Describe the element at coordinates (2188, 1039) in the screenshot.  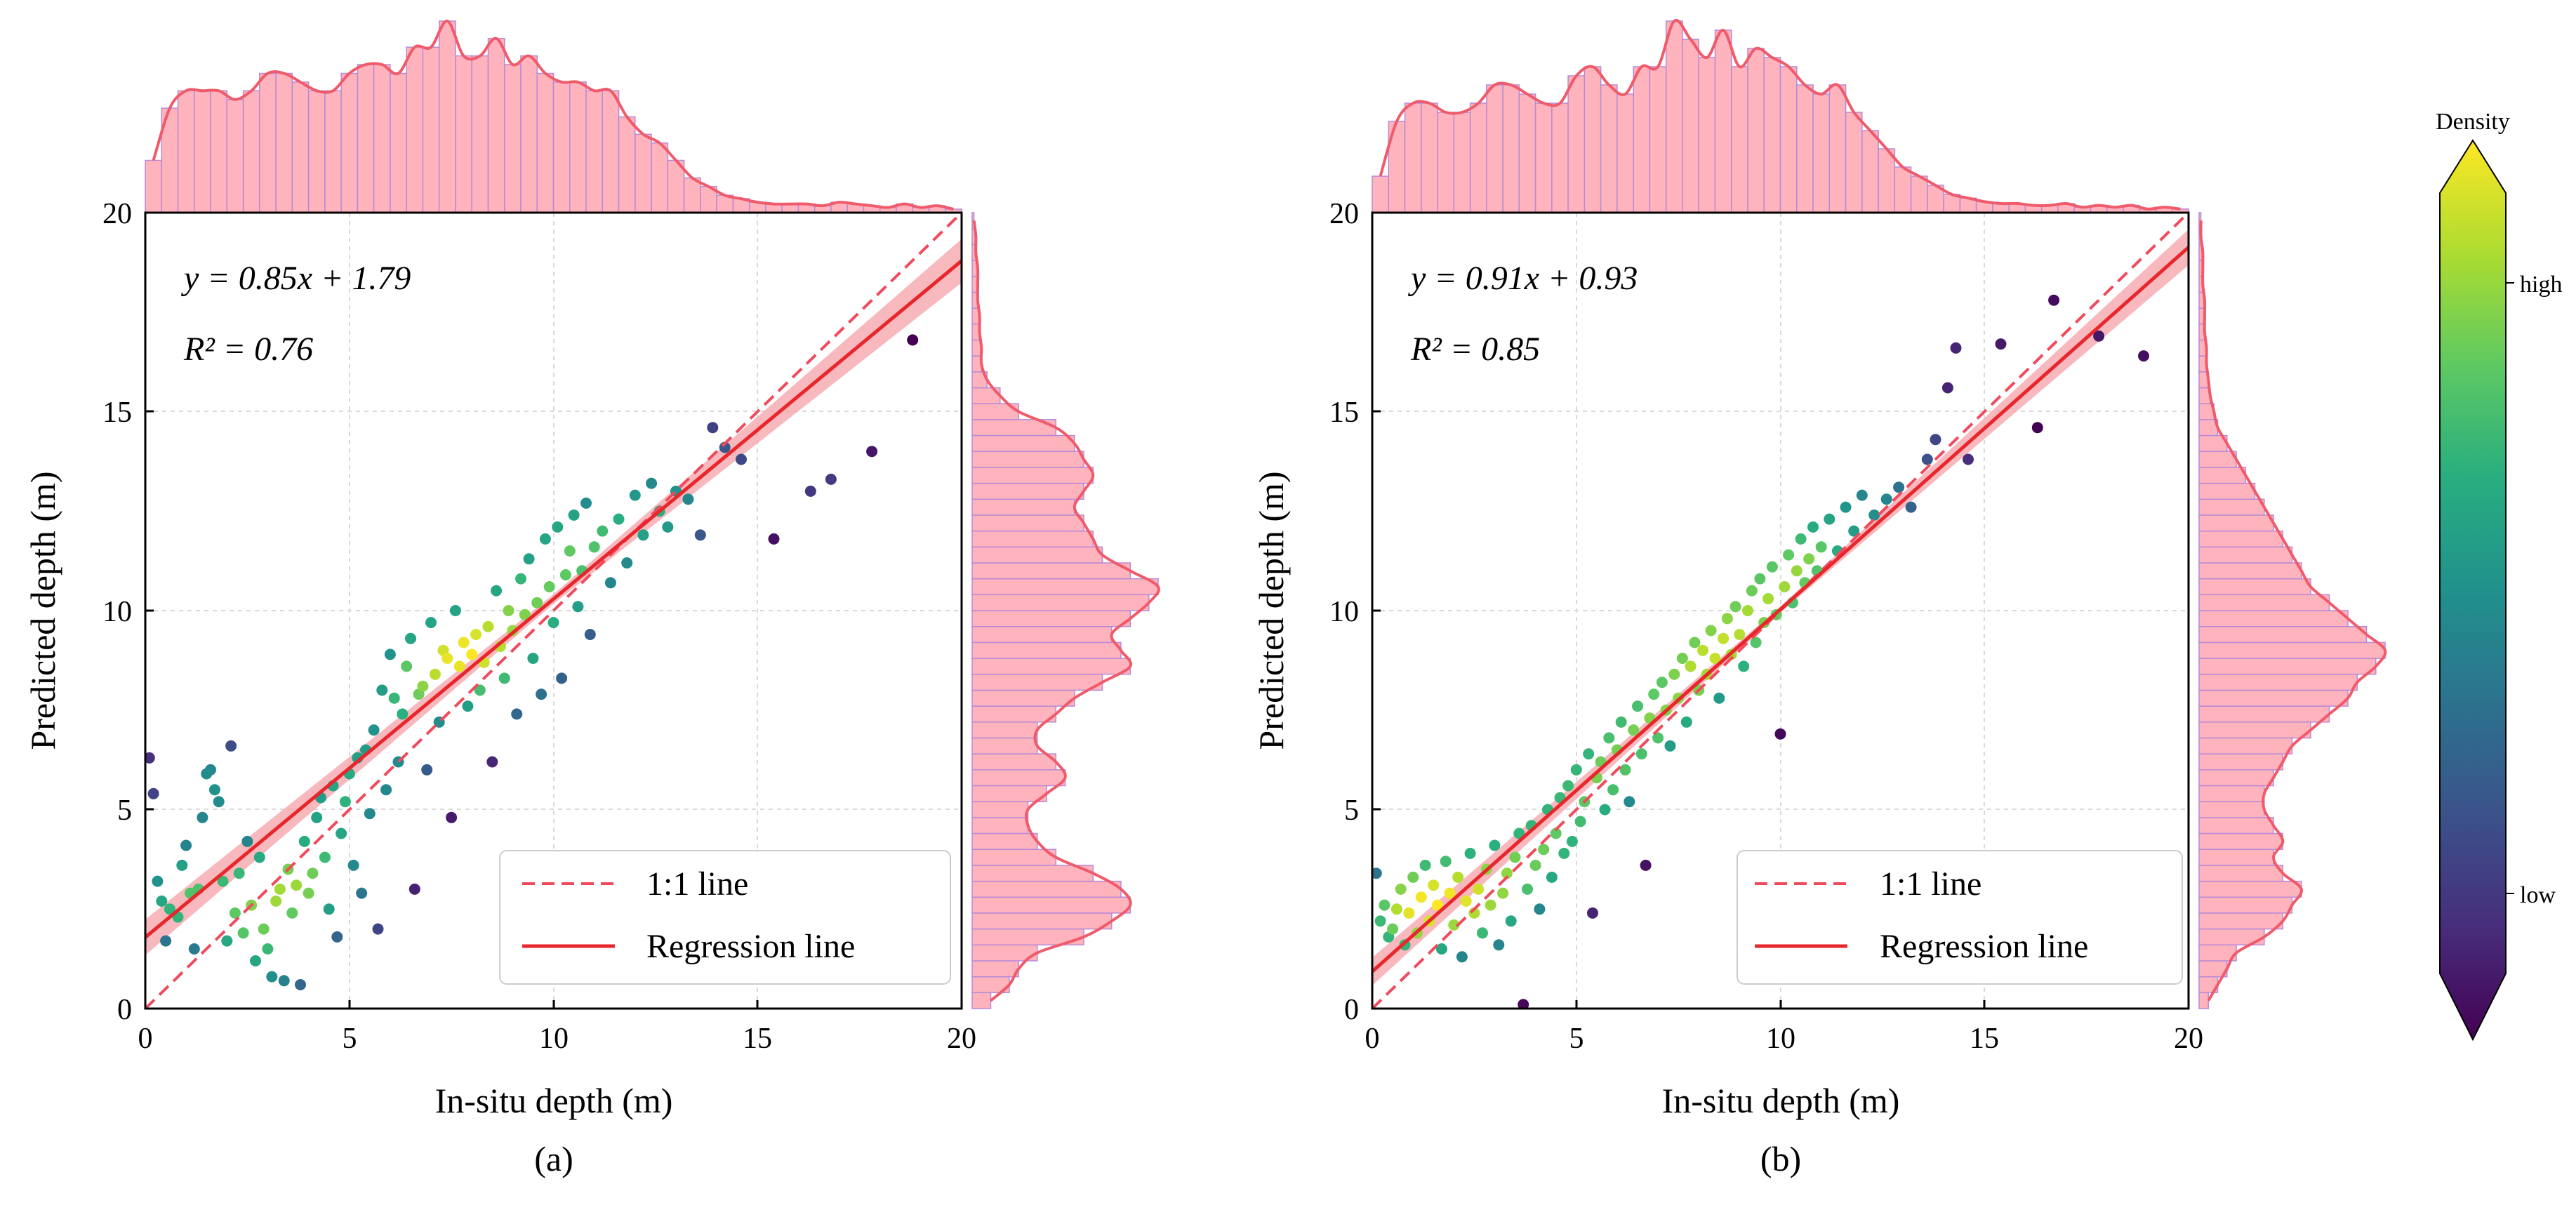
I see `x-tick-label-b: 20` at that location.